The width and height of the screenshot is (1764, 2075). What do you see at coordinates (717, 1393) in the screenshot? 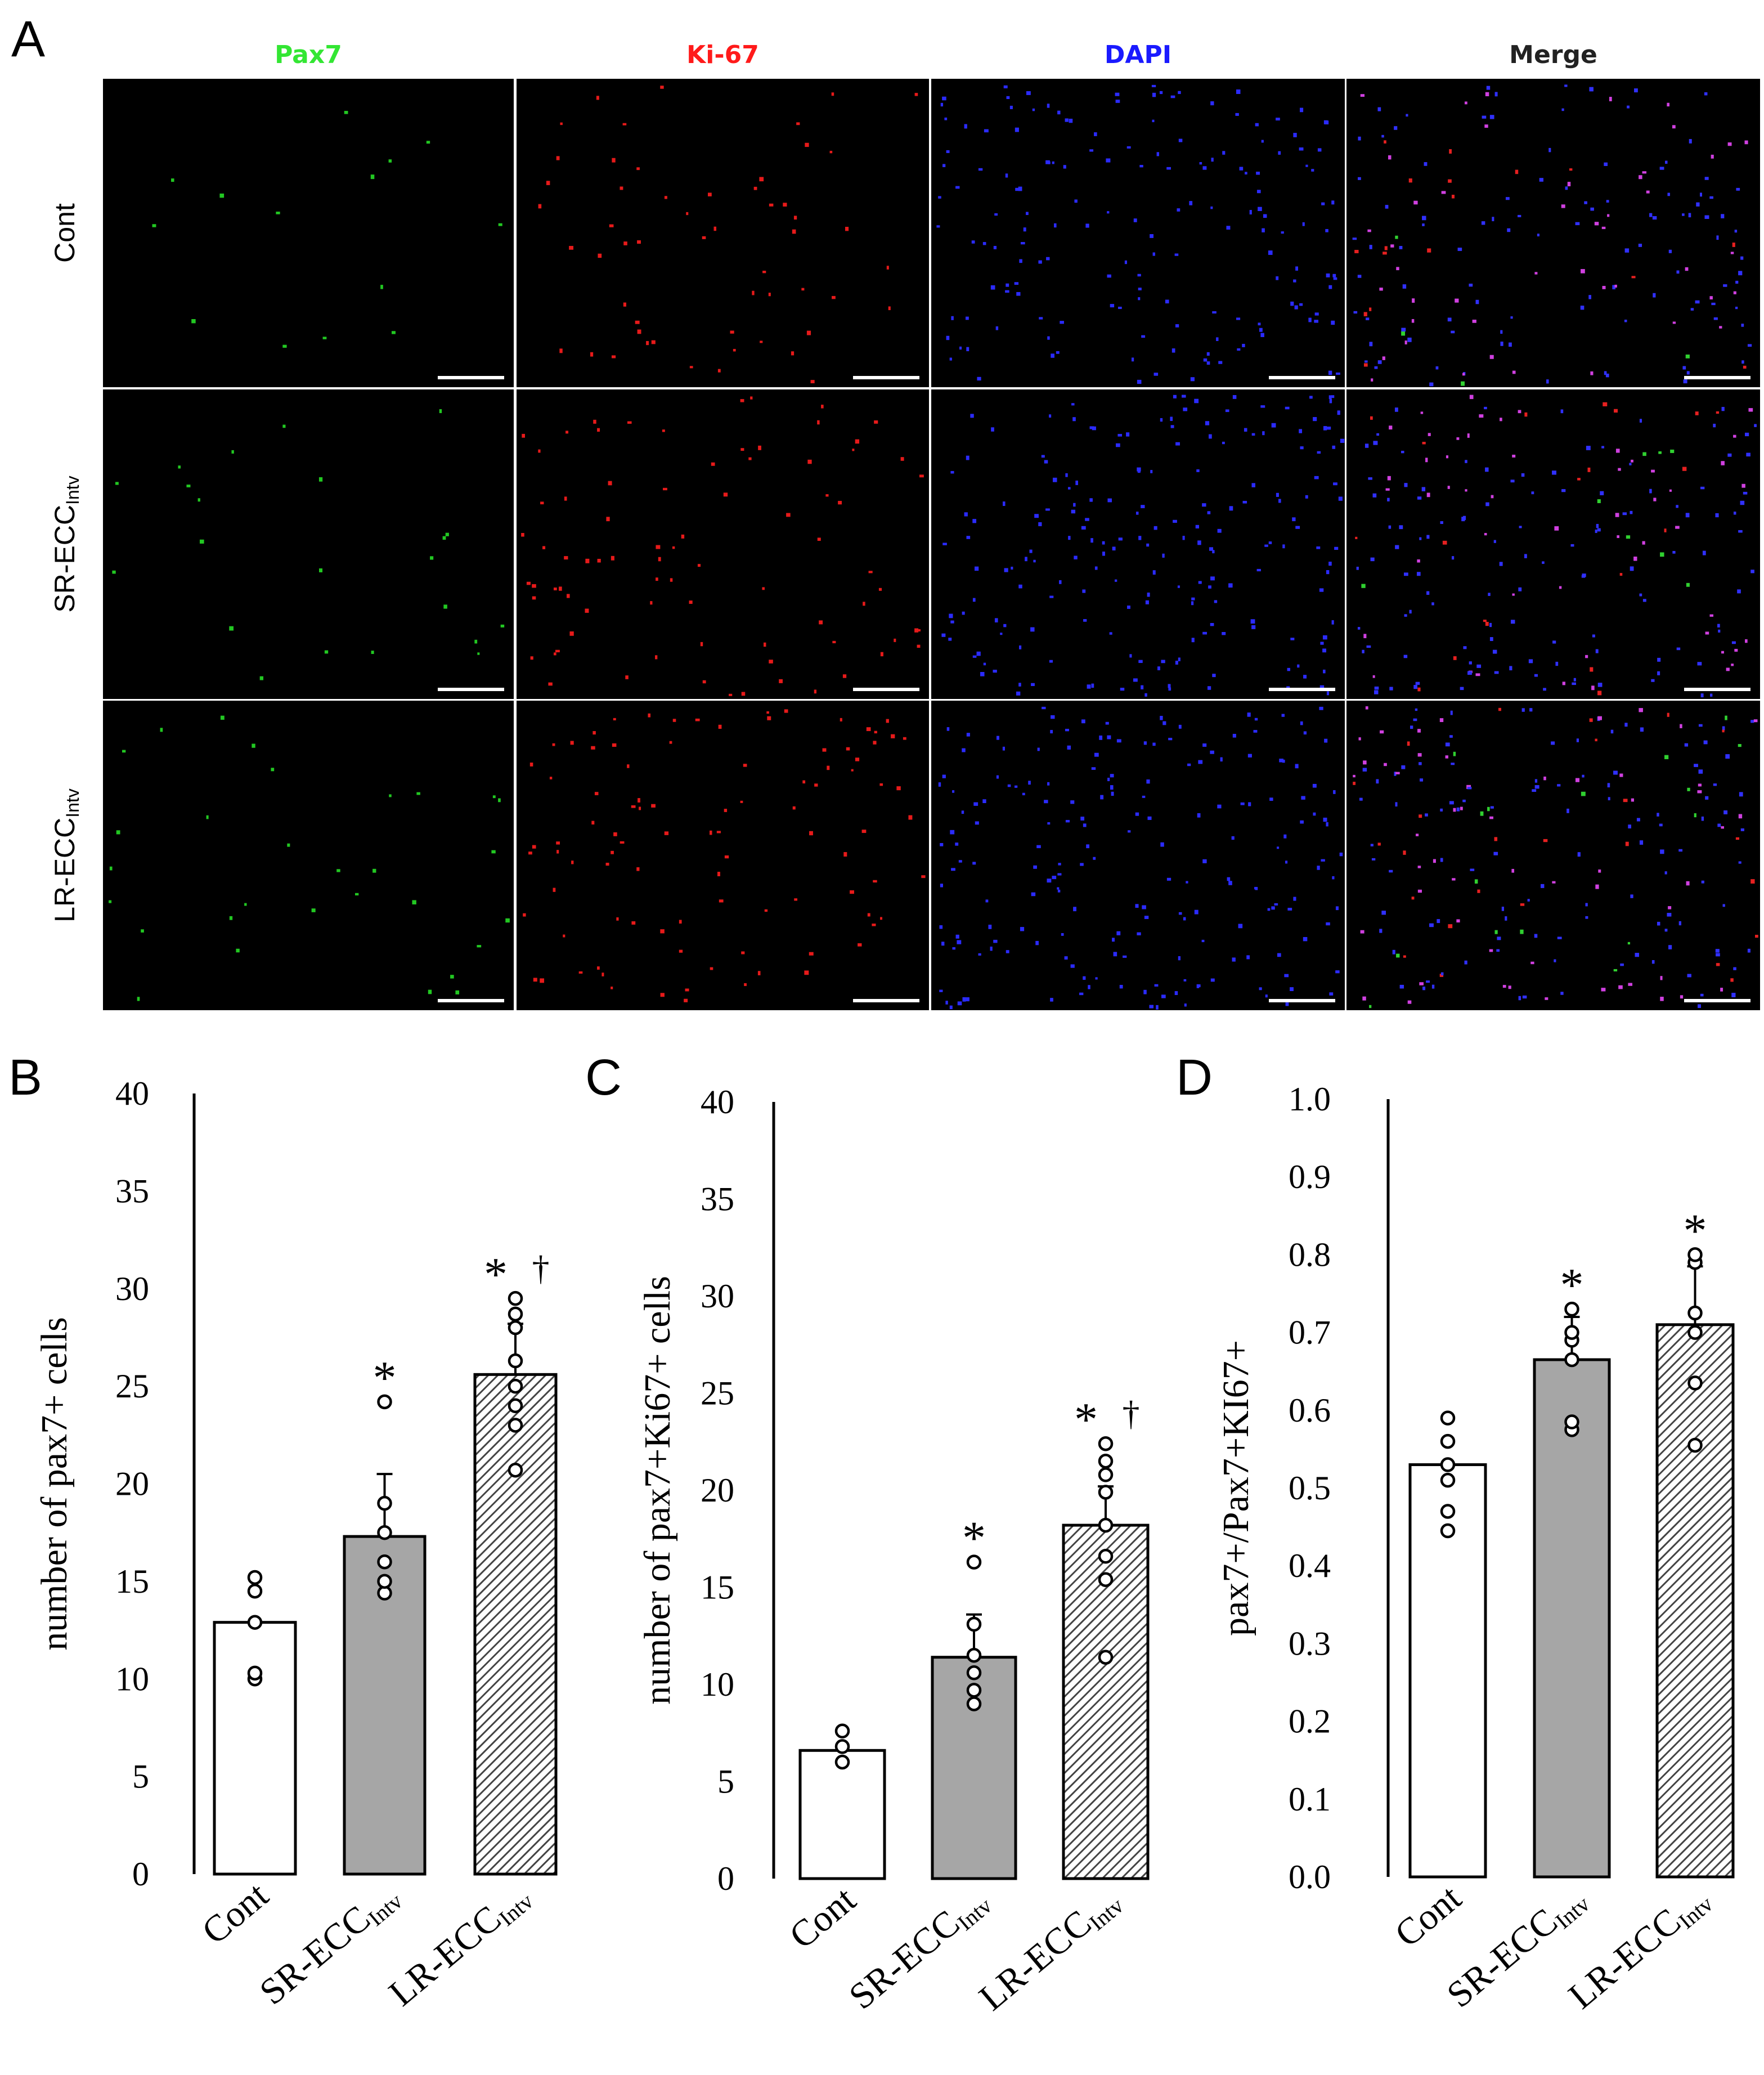
I see `y-tick-label: 25` at bounding box center [717, 1393].